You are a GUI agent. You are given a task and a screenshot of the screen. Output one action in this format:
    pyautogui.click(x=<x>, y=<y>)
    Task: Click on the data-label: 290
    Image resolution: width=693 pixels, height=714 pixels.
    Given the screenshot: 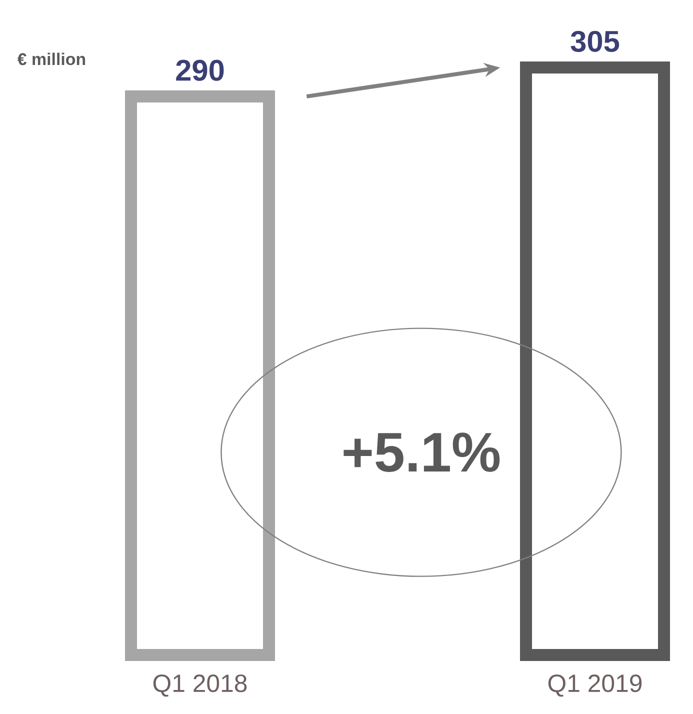 What is the action you would take?
    pyautogui.click(x=200, y=70)
    